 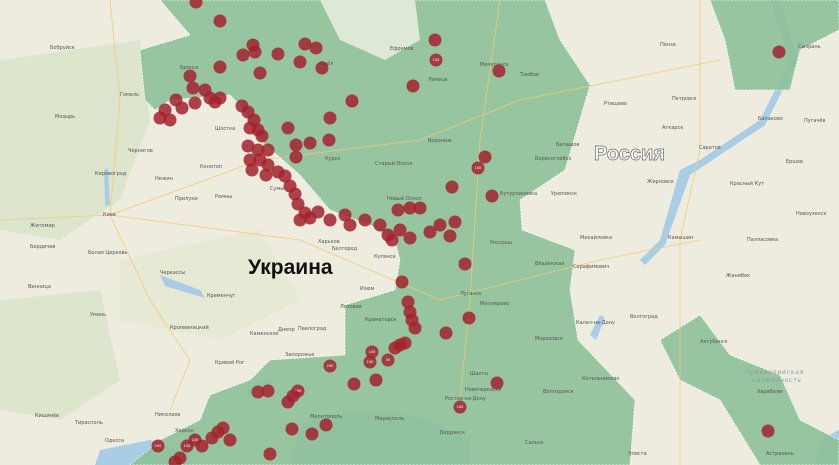 I want to click on region-label-caspian-lowland: Прикаспийская низменность, so click(x=774, y=376).